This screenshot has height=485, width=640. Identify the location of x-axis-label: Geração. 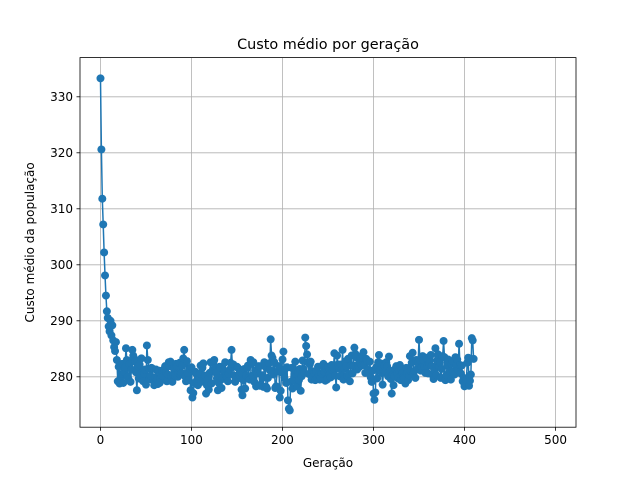
(328, 463).